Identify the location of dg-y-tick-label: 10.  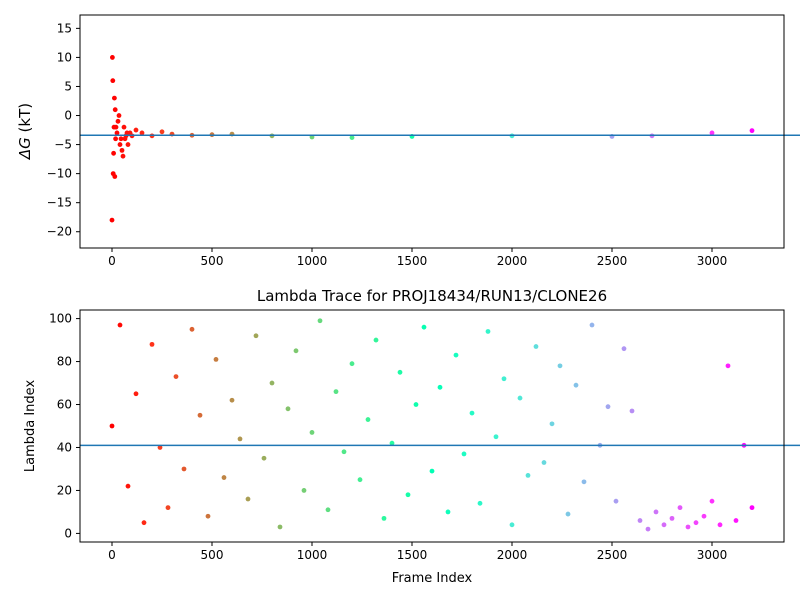
(64, 57).